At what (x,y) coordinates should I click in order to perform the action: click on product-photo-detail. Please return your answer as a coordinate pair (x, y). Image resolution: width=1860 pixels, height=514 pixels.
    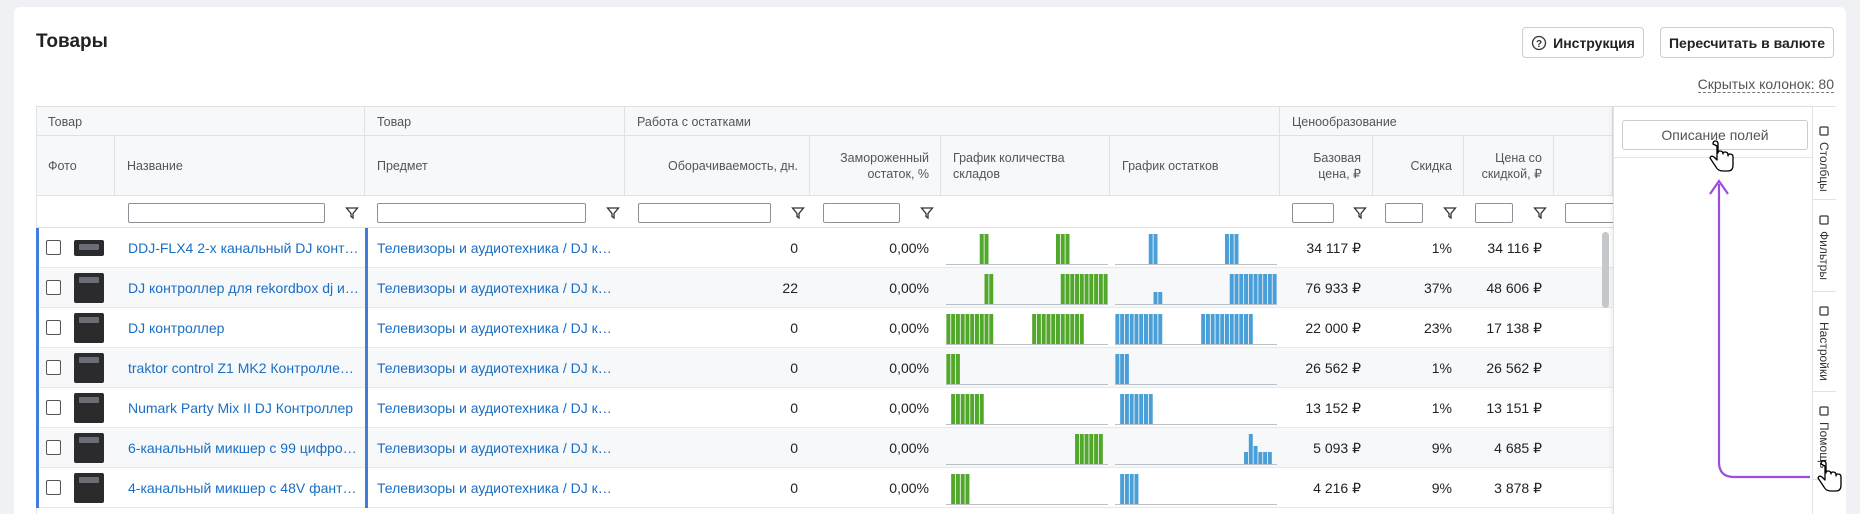
    Looking at the image, I should click on (89, 440).